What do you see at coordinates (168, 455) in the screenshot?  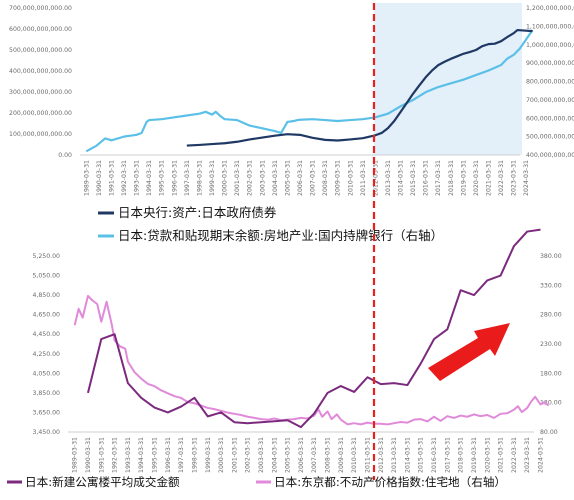 I see `bot-x-tick-label: 1996-03-31` at bounding box center [168, 455].